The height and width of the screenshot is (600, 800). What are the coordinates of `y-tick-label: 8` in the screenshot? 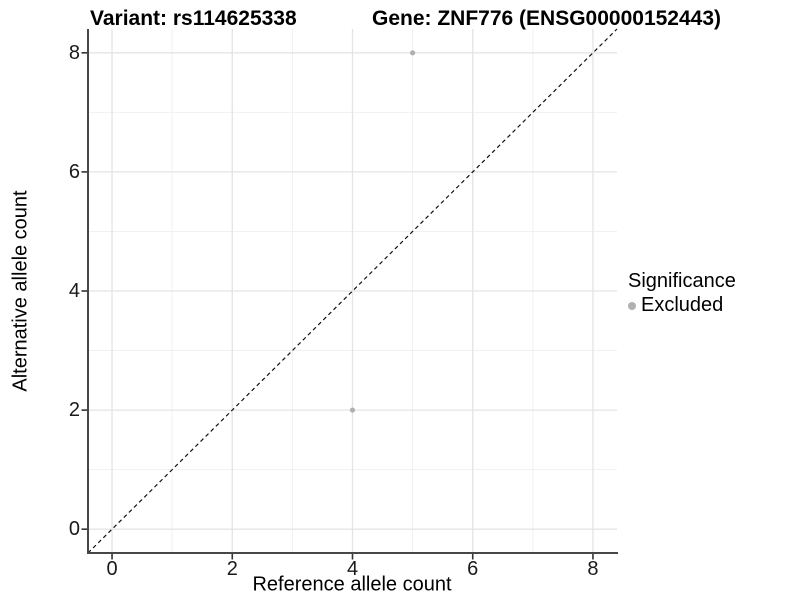 It's located at (74, 52).